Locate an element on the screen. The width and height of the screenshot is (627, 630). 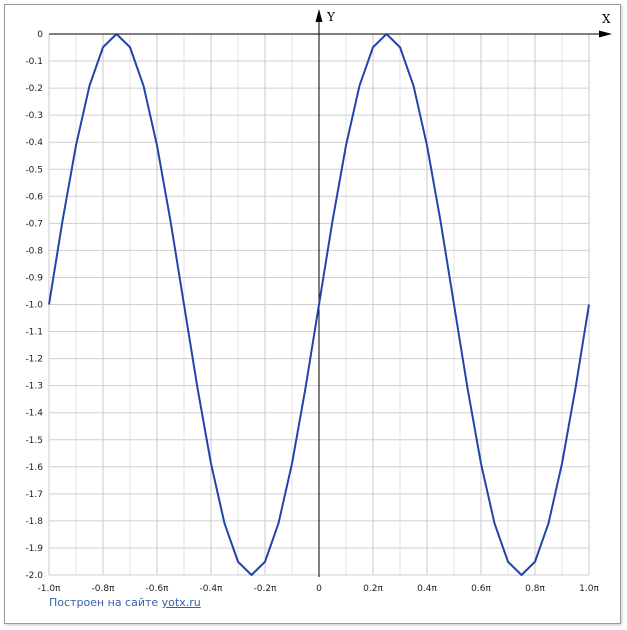
x-tick-label: 1.0π is located at coordinates (589, 589).